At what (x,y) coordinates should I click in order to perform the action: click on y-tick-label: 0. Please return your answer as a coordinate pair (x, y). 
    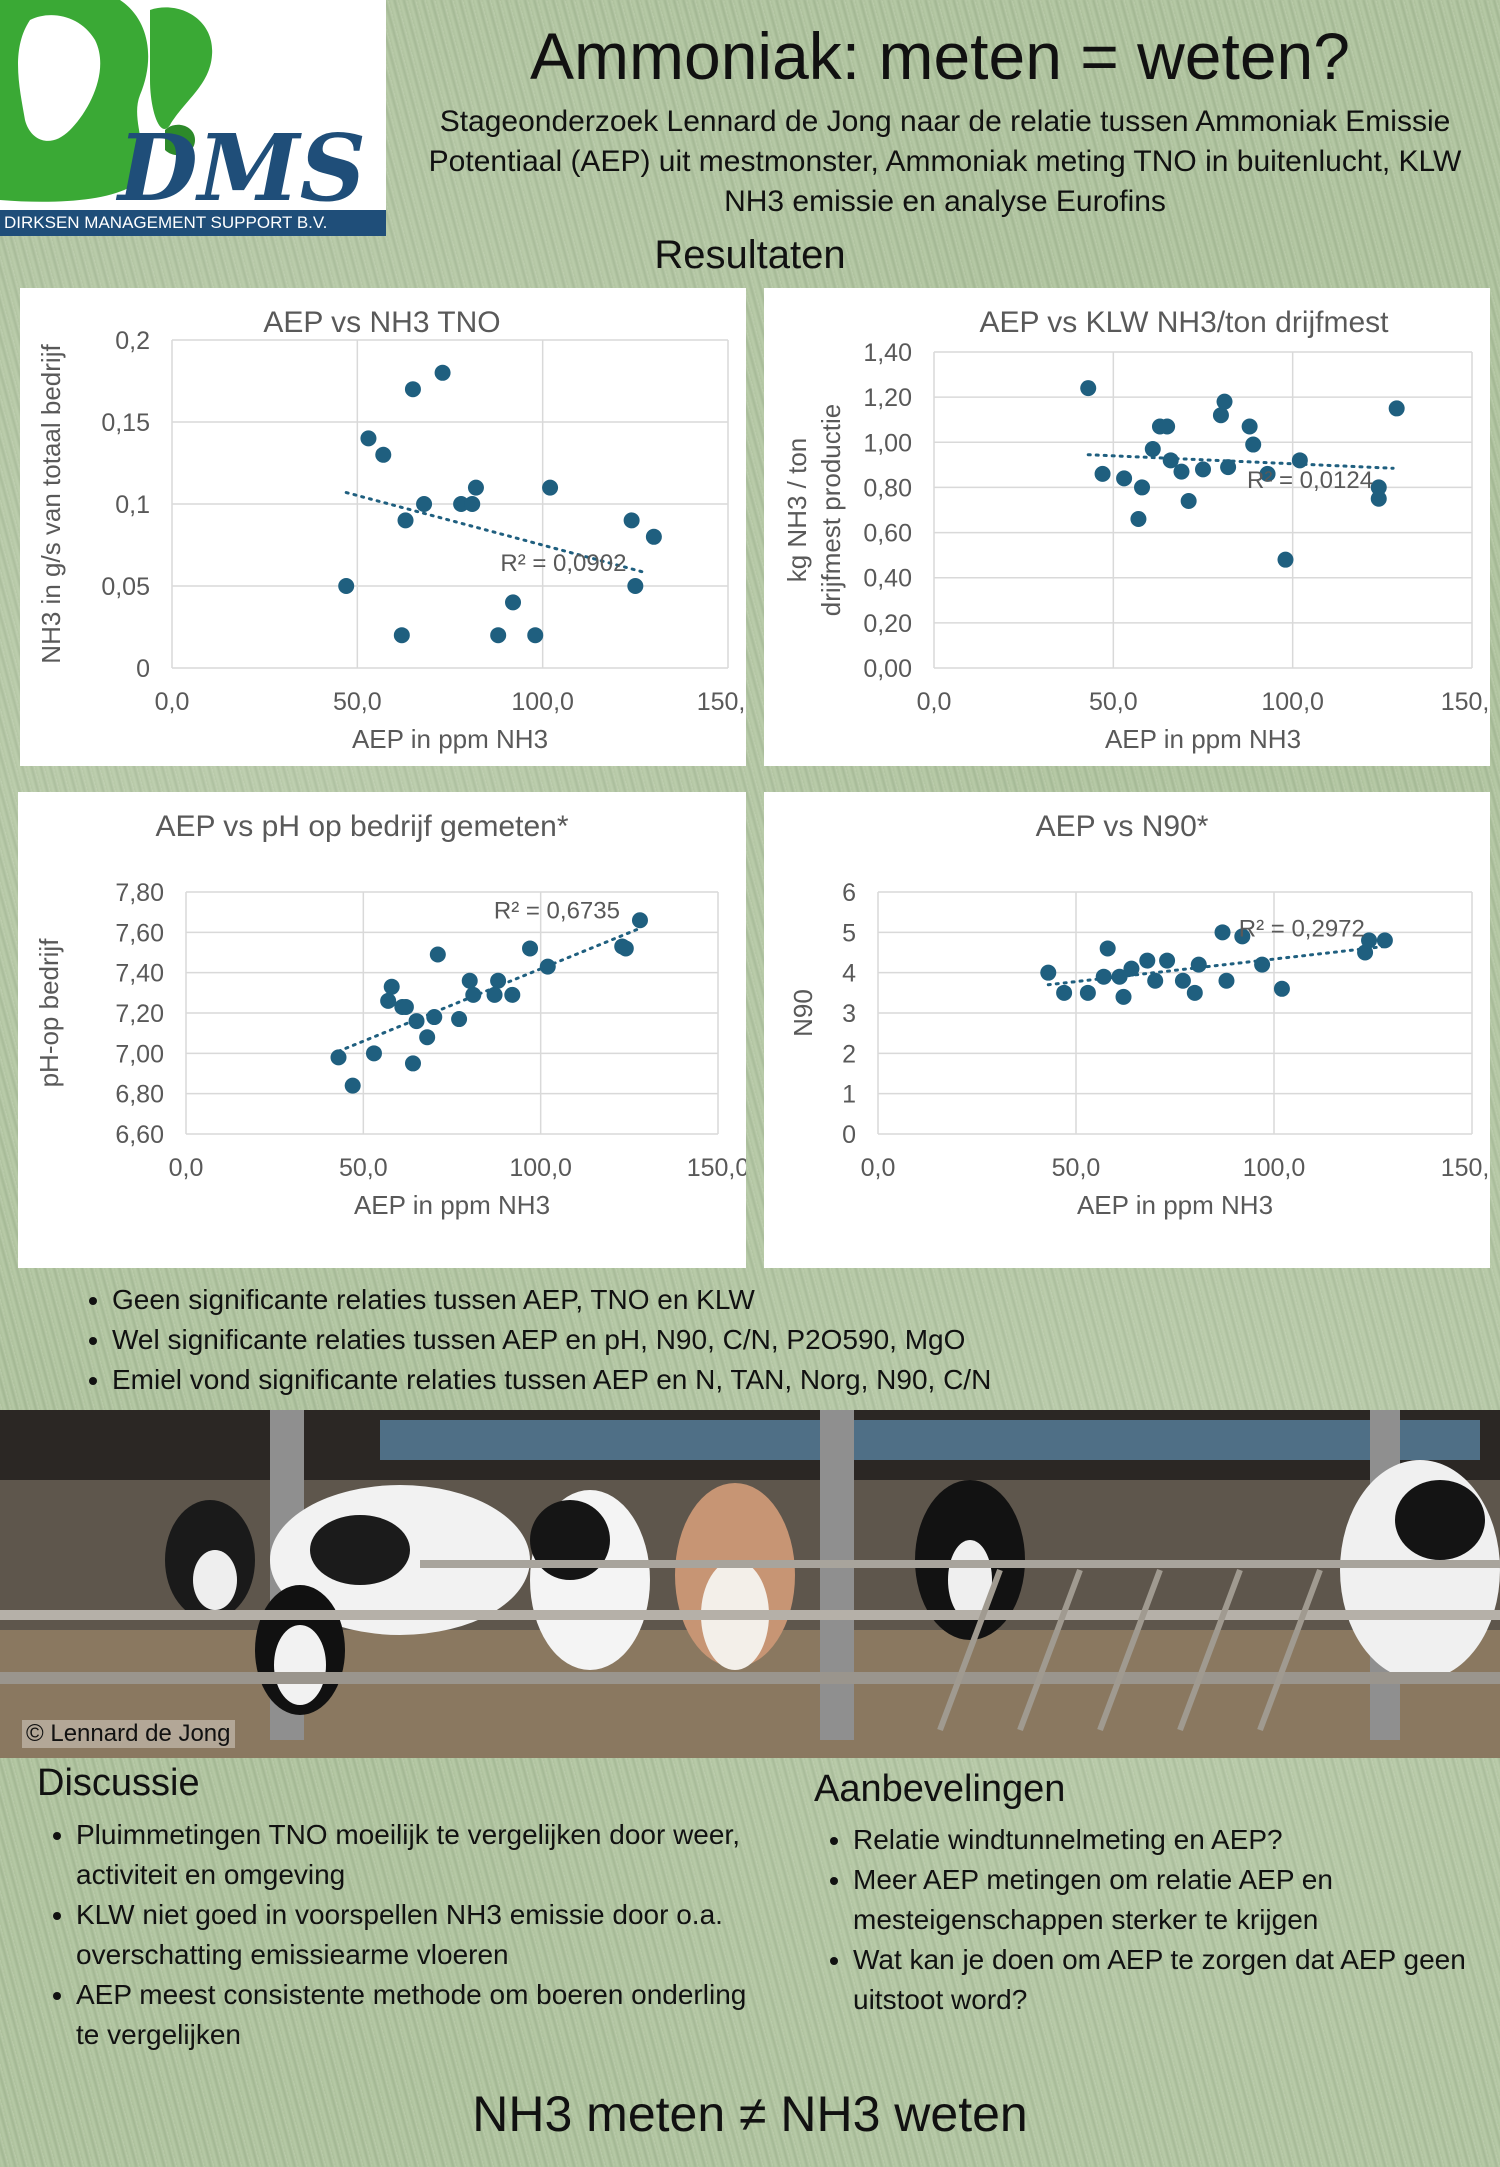
    Looking at the image, I should click on (849, 1135).